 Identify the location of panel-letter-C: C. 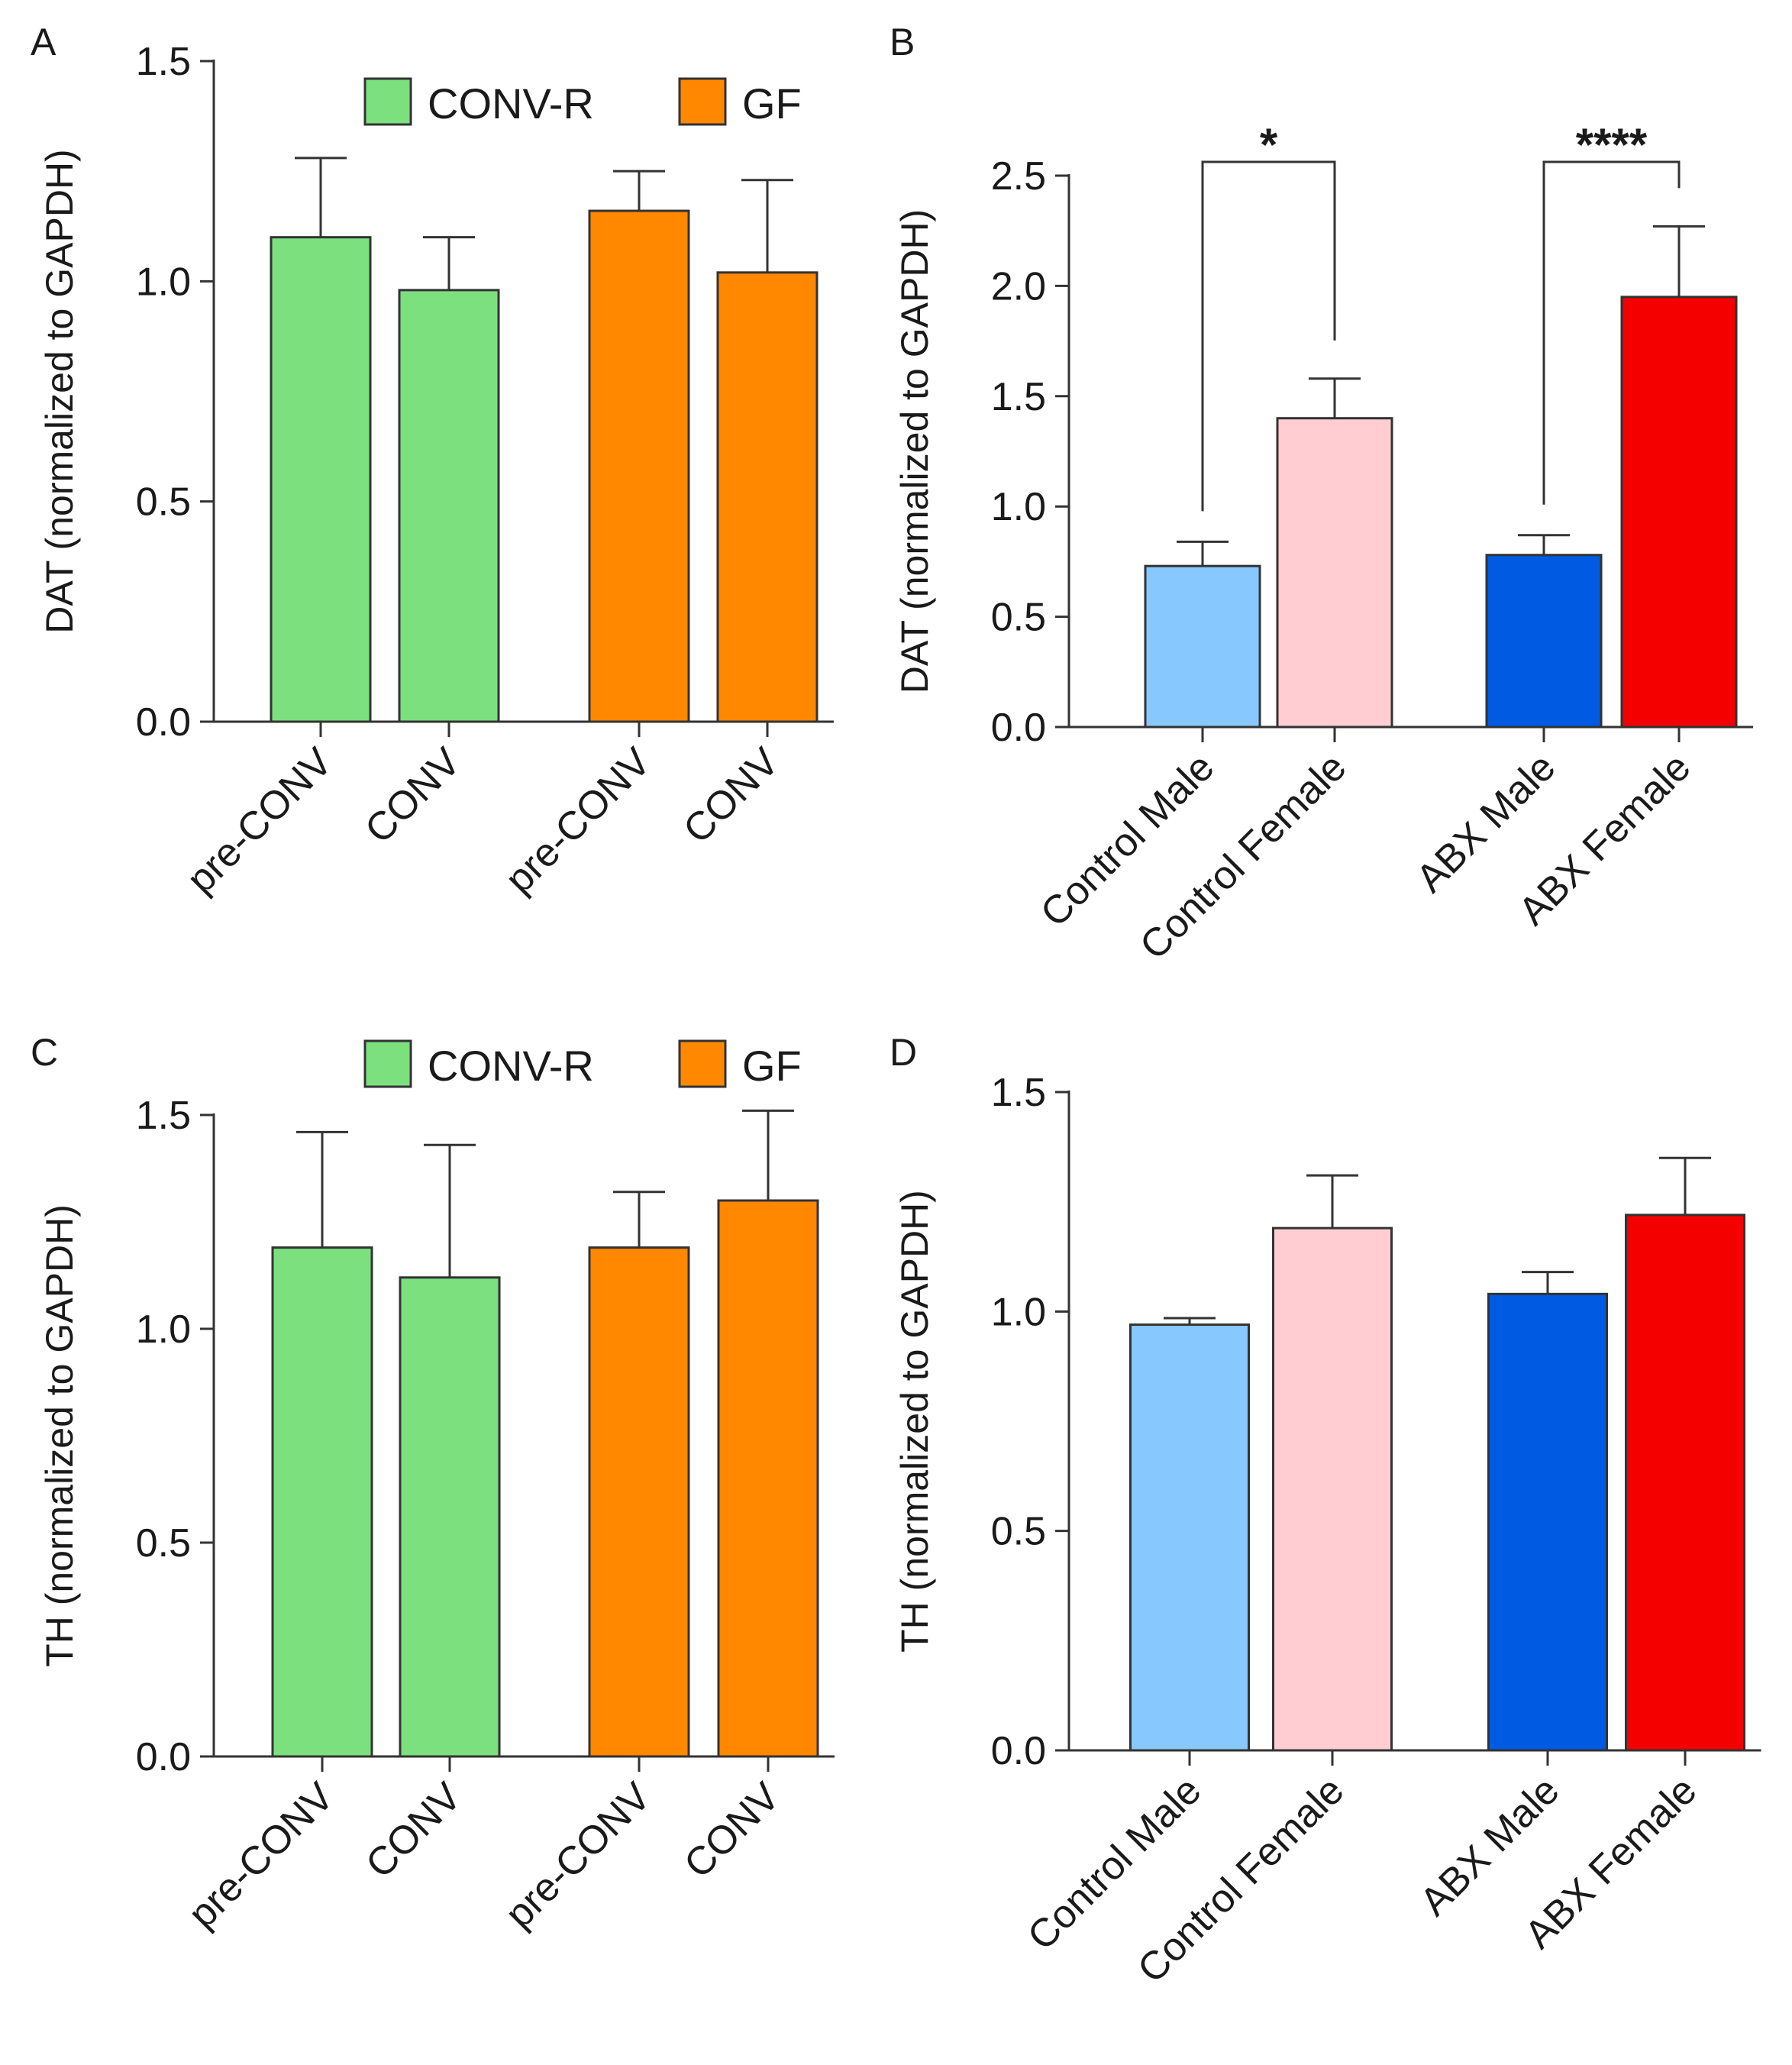
(44, 1052).